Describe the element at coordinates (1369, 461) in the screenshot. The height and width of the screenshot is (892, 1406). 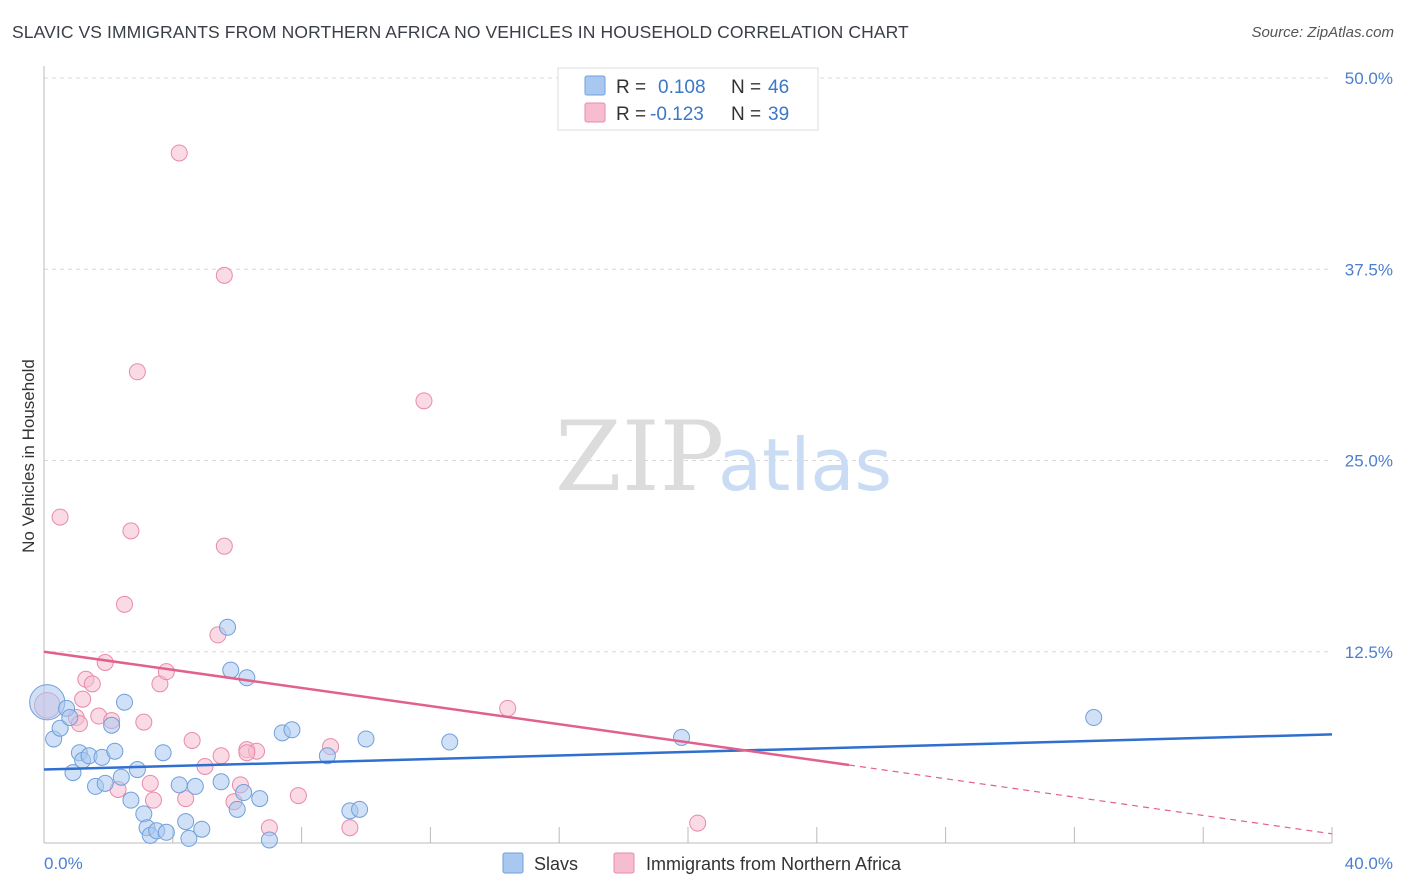
I see `y-tick-label: 25.0%` at that location.